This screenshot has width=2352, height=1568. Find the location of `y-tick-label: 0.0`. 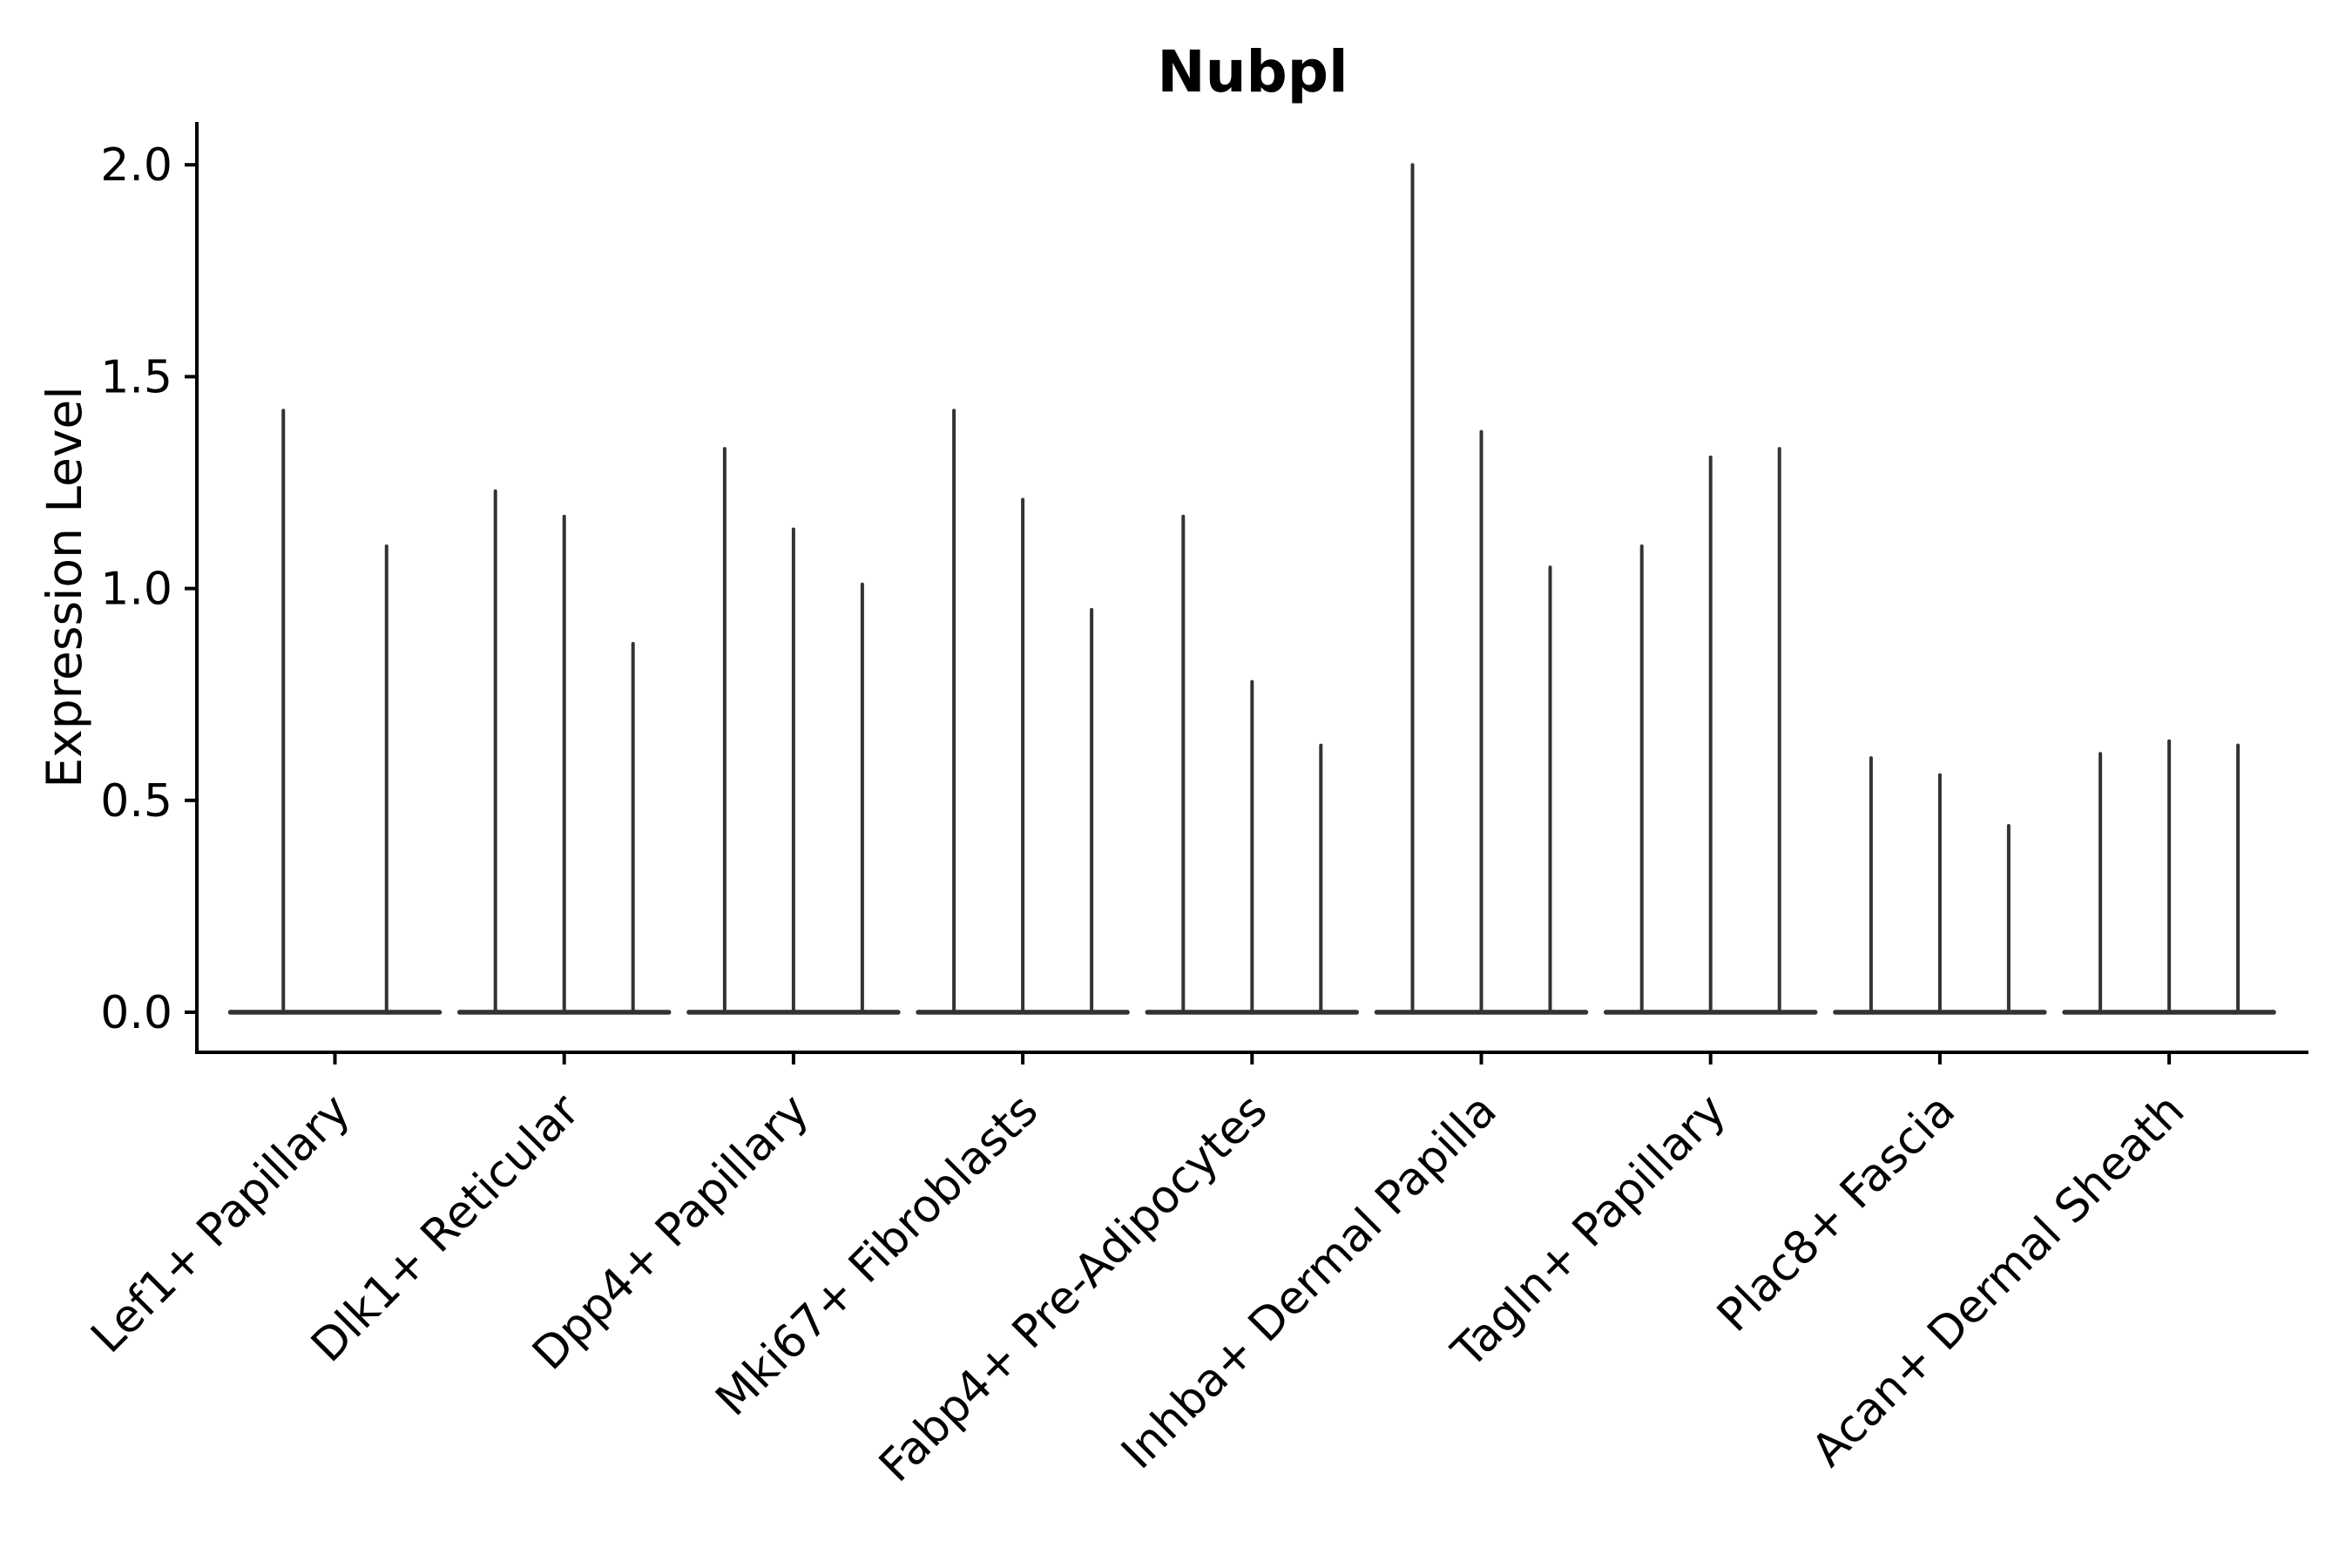

y-tick-label: 0.0 is located at coordinates (136, 1013).